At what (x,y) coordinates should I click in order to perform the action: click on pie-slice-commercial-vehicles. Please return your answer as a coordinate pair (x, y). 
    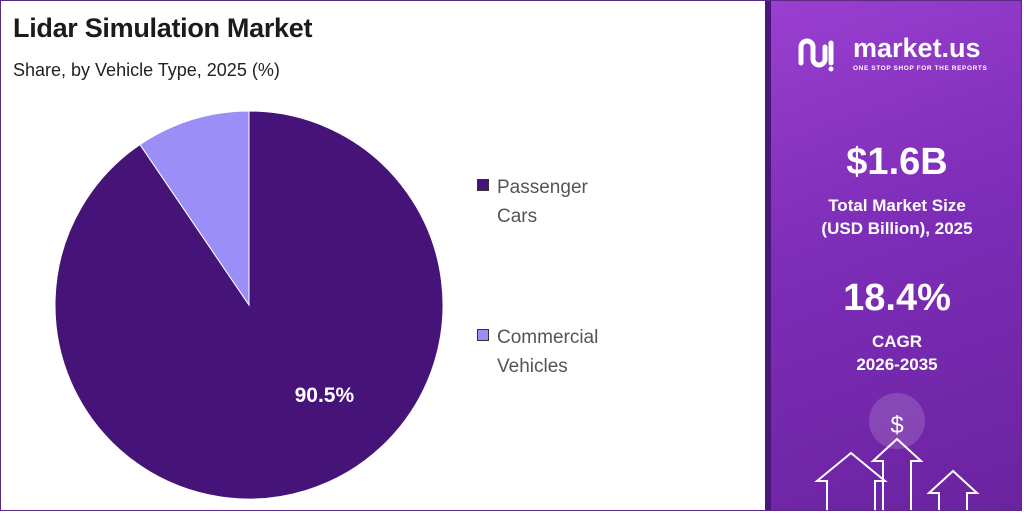
    Looking at the image, I should click on (194, 208).